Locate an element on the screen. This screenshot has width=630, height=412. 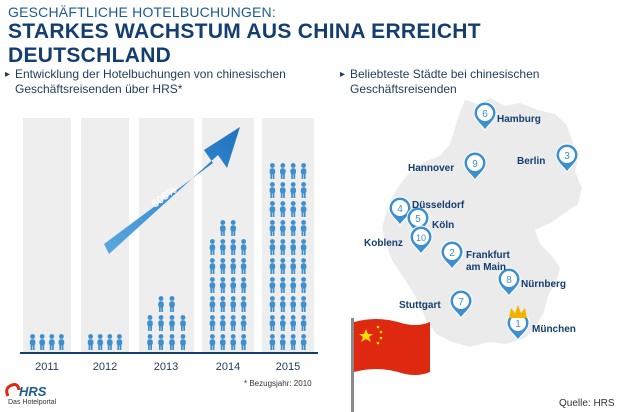
city-label-hannover: Hannover is located at coordinates (431, 168).